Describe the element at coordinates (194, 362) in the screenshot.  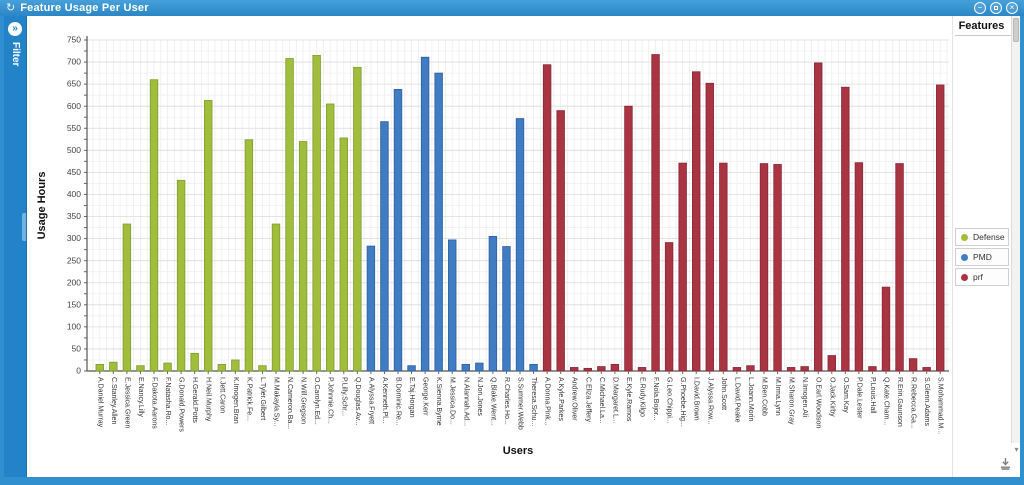
I see `bar-H.Gerald.Potts` at that location.